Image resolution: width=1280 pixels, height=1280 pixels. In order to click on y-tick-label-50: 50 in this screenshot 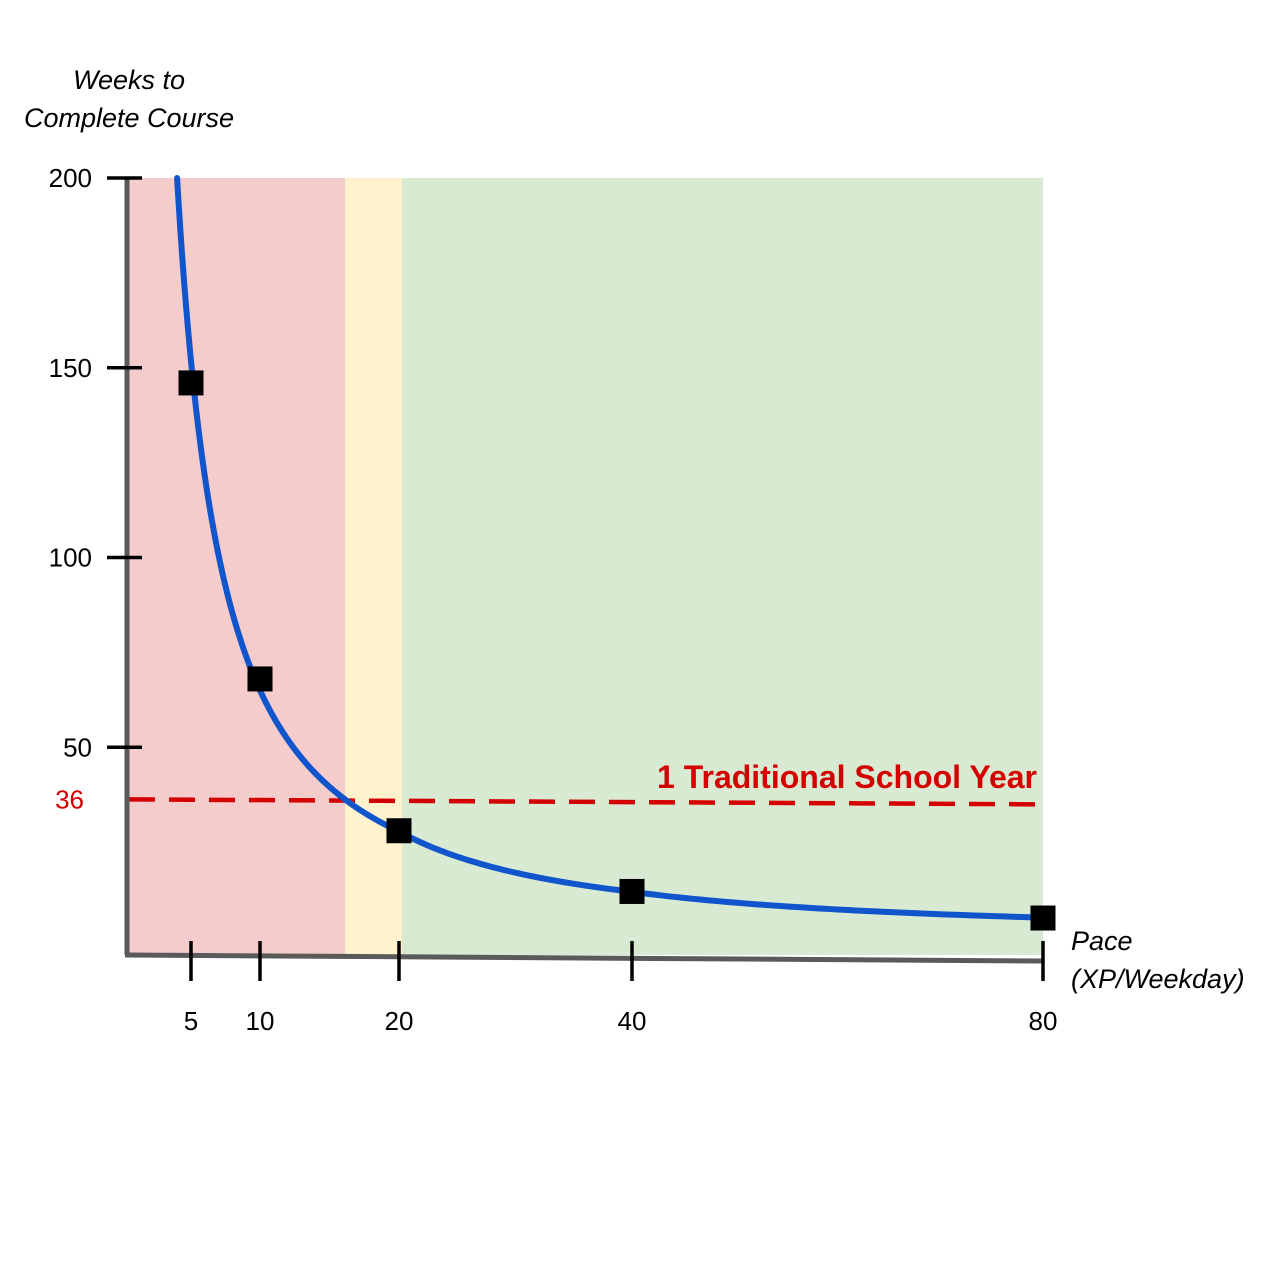, I will do `click(77, 747)`.